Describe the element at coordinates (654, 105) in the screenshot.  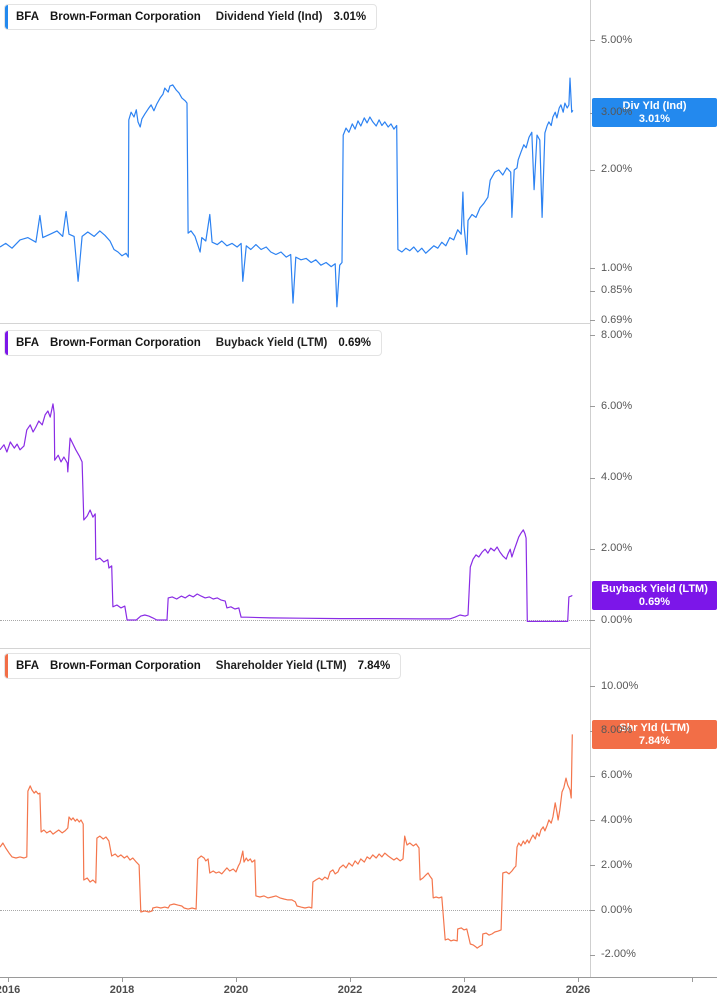
I see `badge-label: Div Yld (Ind)` at that location.